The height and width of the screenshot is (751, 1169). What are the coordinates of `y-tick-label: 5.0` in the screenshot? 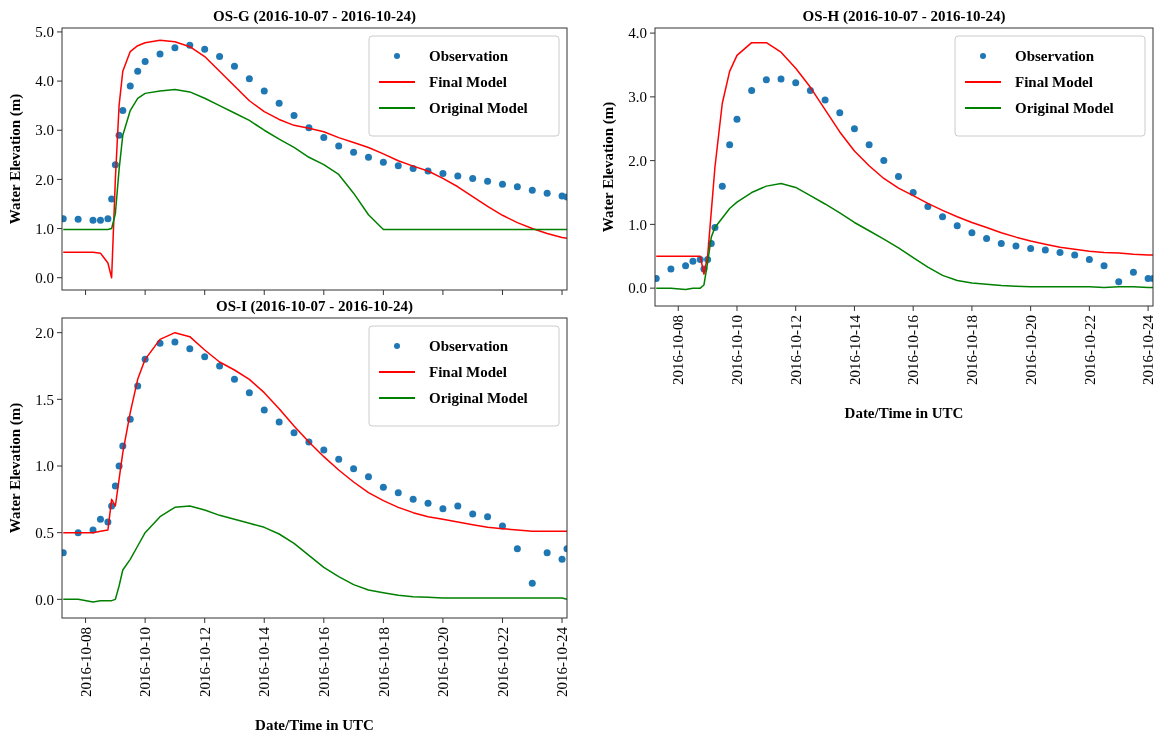 It's located at (44, 32).